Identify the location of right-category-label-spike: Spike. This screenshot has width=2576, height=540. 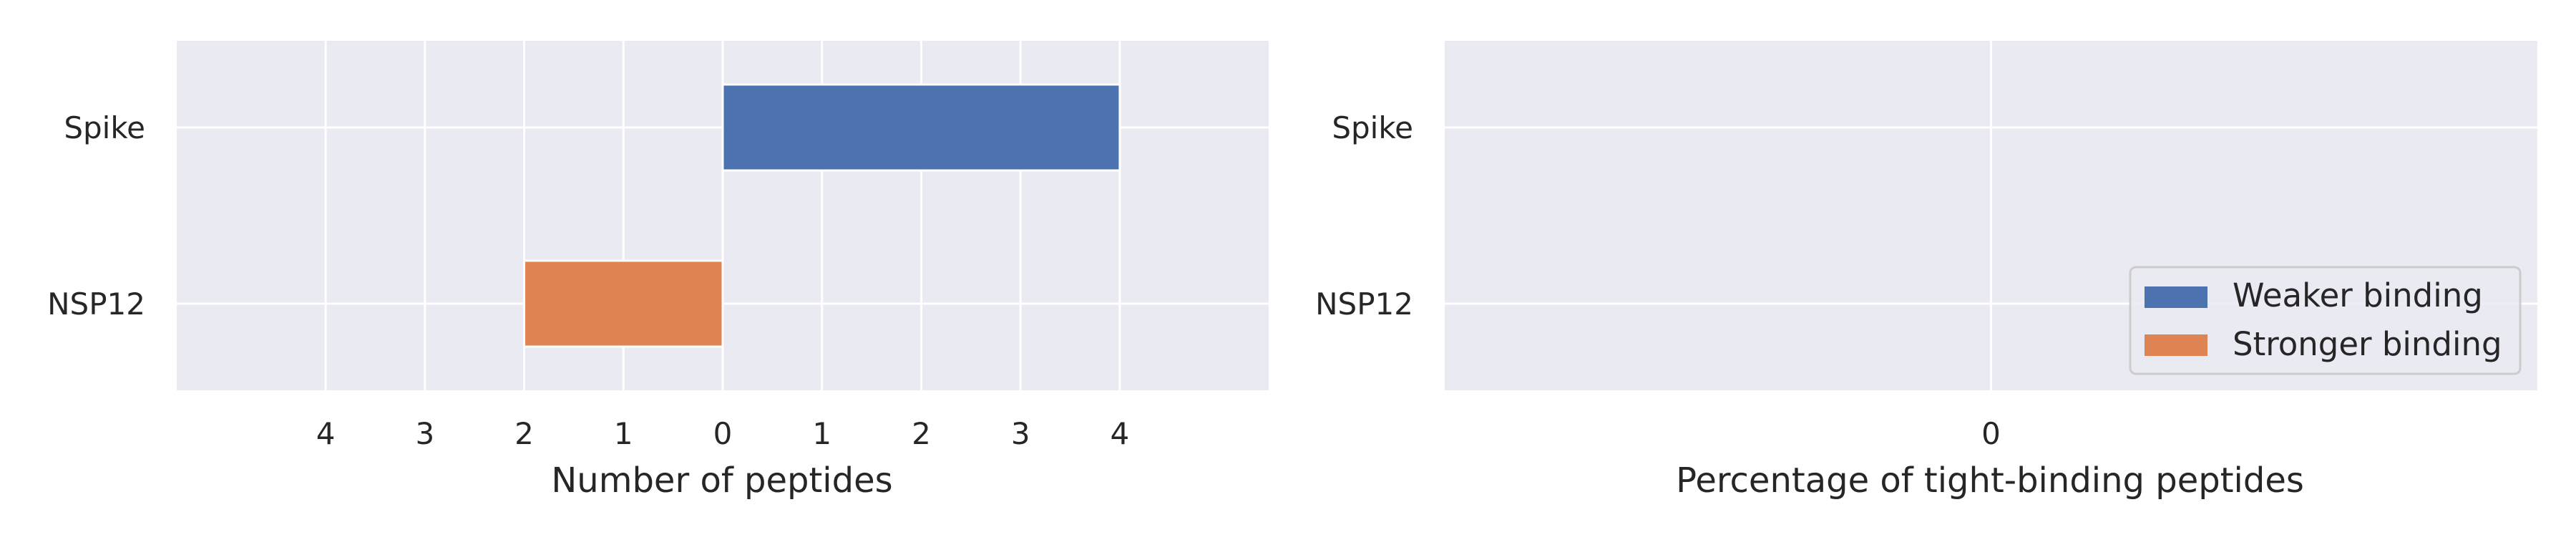
(1372, 128).